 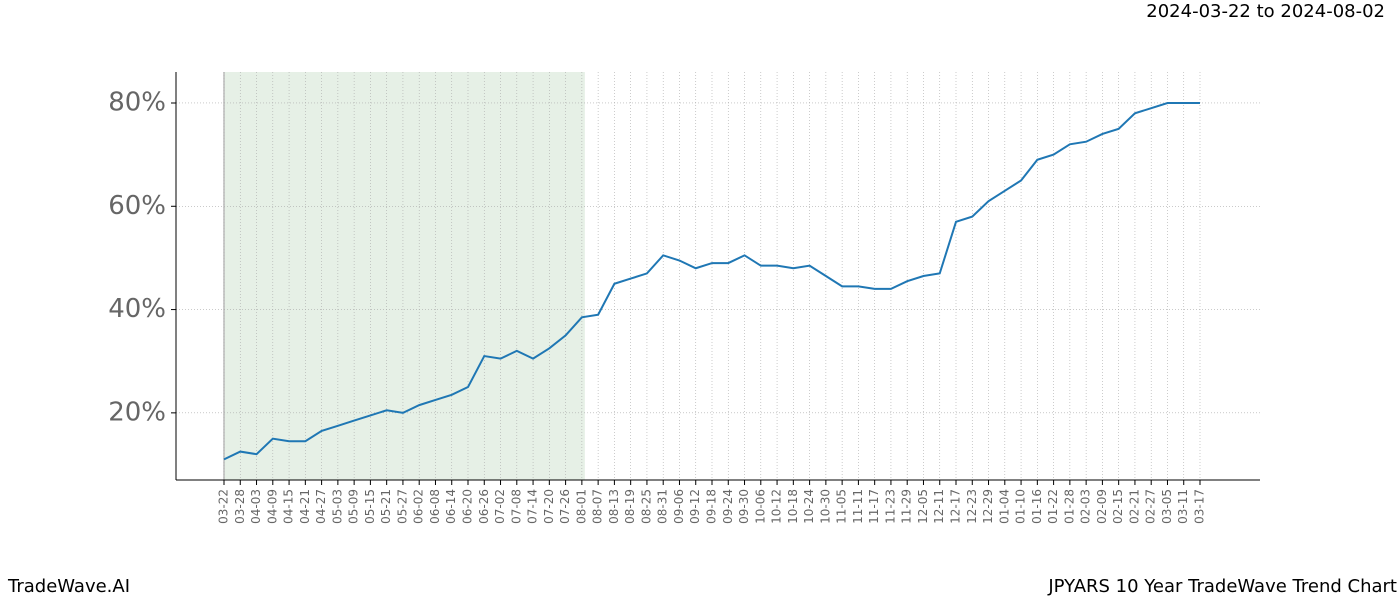 I want to click on x-tick-label: 05-03, so click(x=337, y=506).